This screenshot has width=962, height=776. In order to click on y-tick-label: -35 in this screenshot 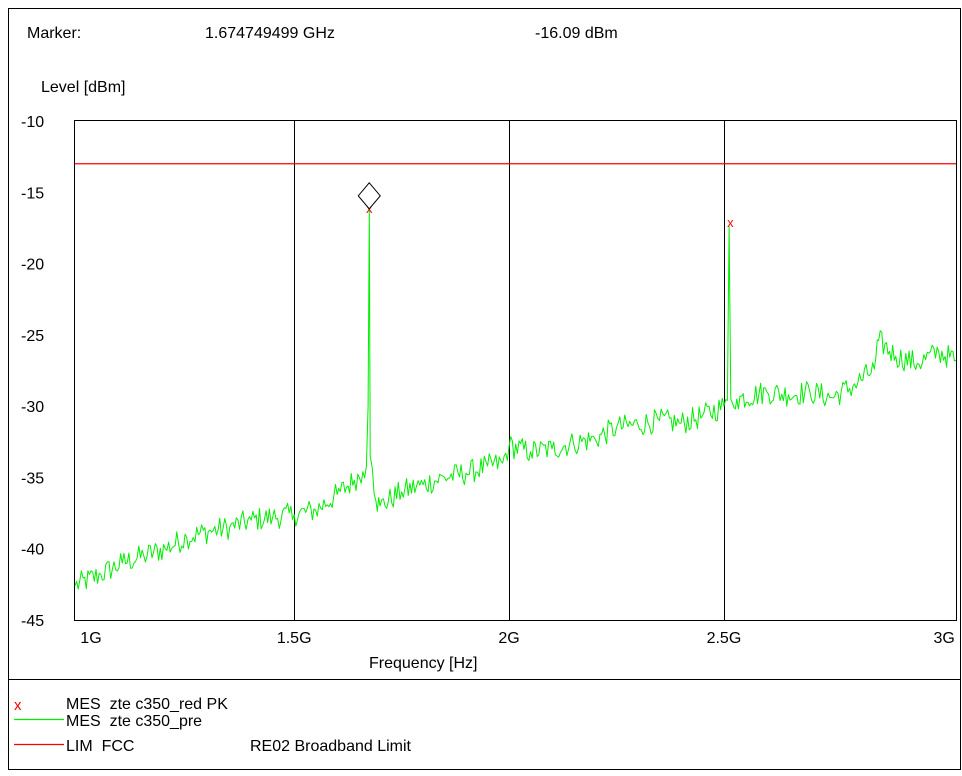, I will do `click(32, 478)`.